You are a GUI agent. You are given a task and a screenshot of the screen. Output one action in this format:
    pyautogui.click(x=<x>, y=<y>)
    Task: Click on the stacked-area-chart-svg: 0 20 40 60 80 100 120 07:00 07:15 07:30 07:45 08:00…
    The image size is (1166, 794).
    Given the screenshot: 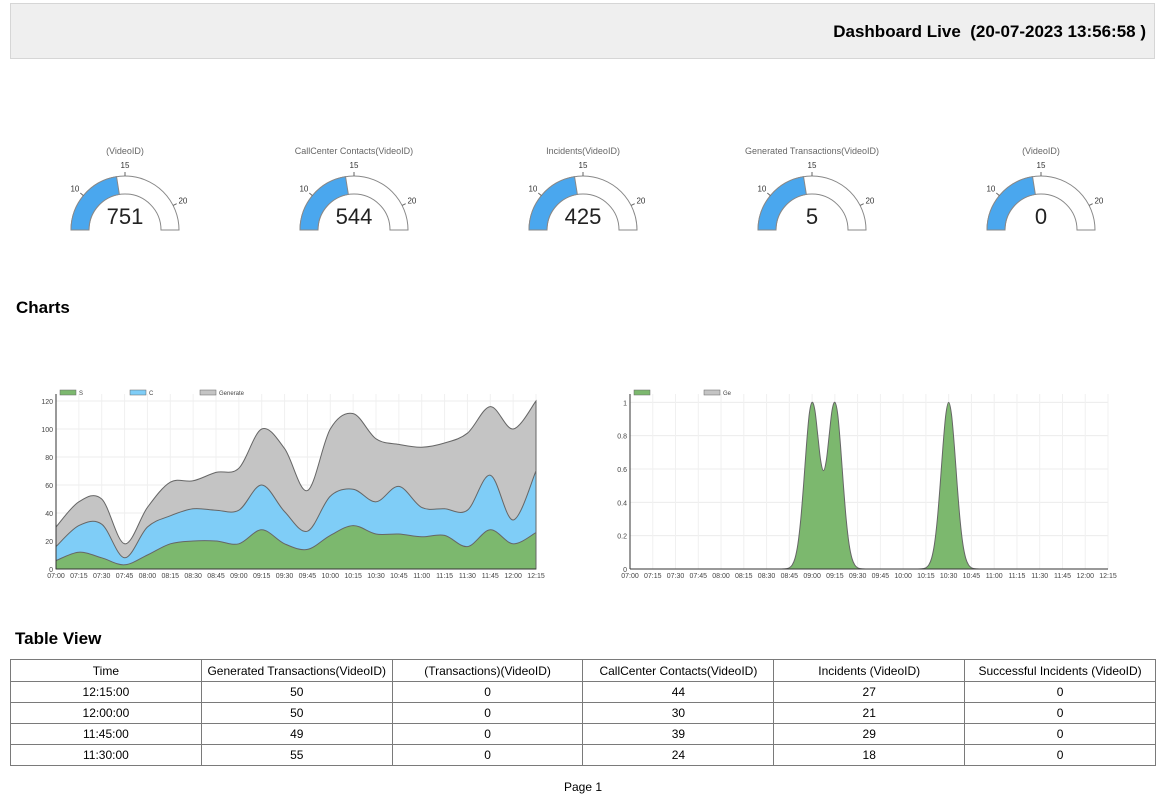 What is the action you would take?
    pyautogui.click(x=293, y=484)
    